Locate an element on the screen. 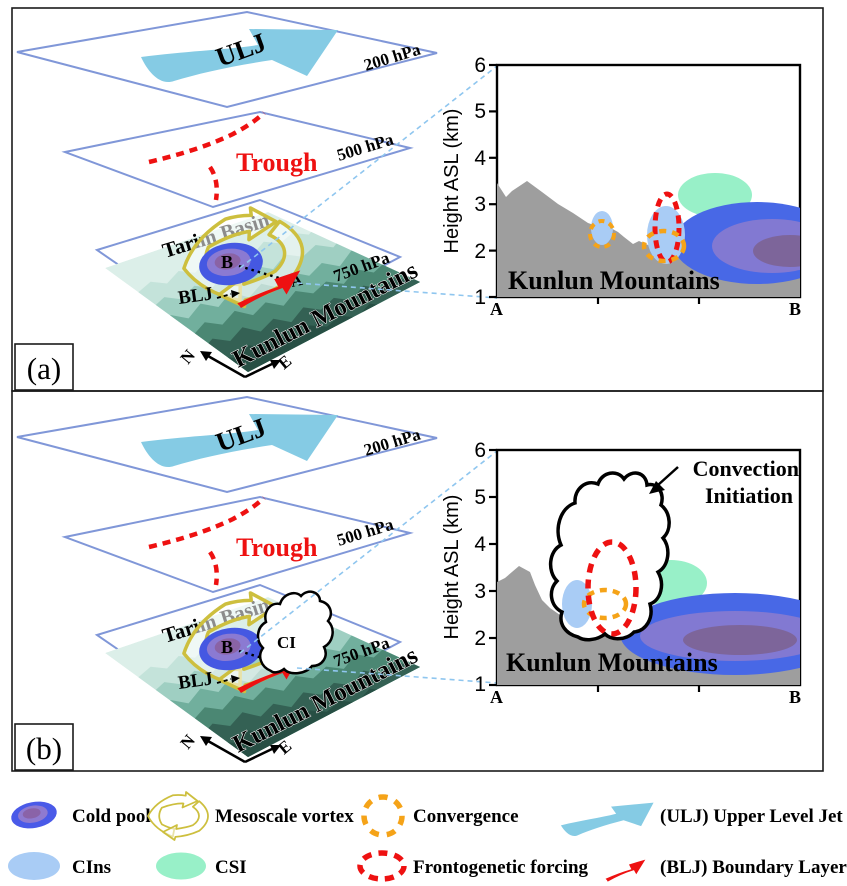 This screenshot has height=886, width=847. legend-ulj-label: (ULJ) Upper Level Jet is located at coordinates (751, 816).